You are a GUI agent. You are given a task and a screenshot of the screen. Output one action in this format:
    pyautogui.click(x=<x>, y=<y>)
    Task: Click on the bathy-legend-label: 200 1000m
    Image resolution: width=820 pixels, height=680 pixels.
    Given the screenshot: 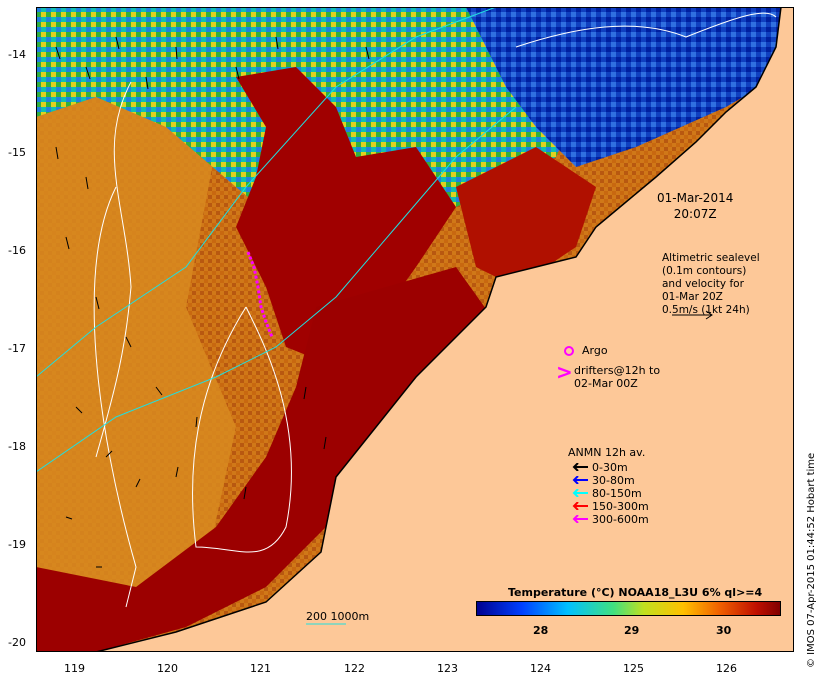 What is the action you would take?
    pyautogui.click(x=338, y=616)
    